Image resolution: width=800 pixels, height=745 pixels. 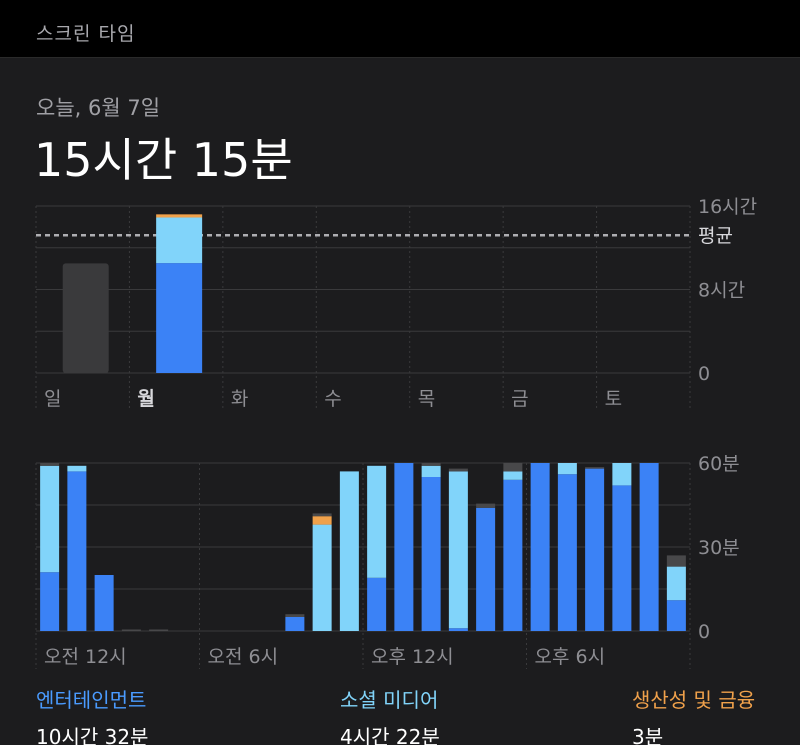 I want to click on x-tick-label: 오전 12시, so click(x=85, y=657).